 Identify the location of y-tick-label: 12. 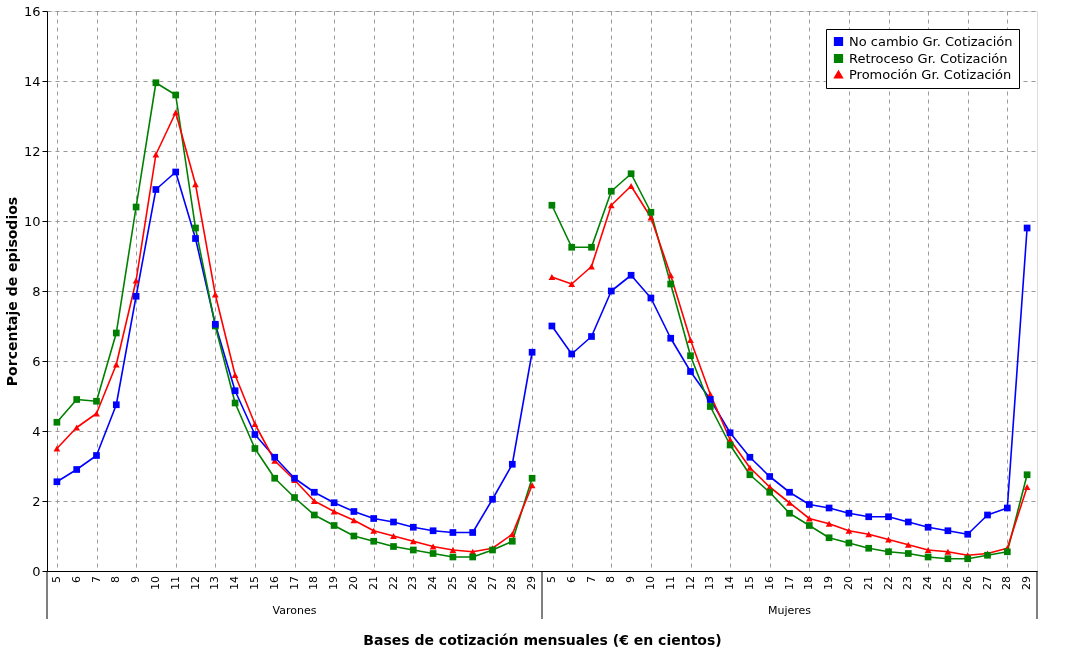
(32, 151).